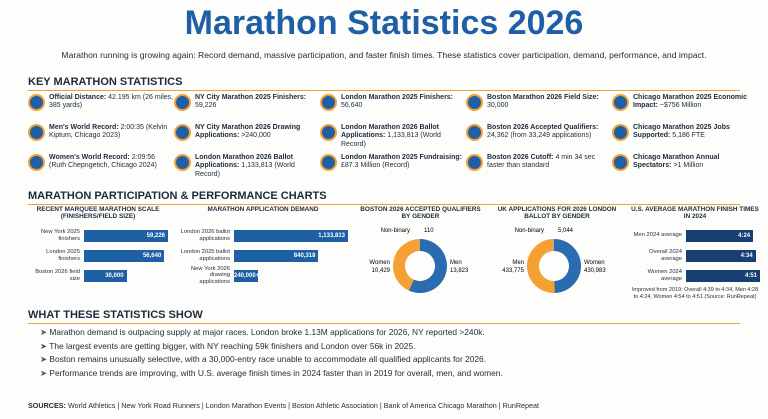 The height and width of the screenshot is (419, 768). I want to click on bar-area: 4:24, so click(723, 235).